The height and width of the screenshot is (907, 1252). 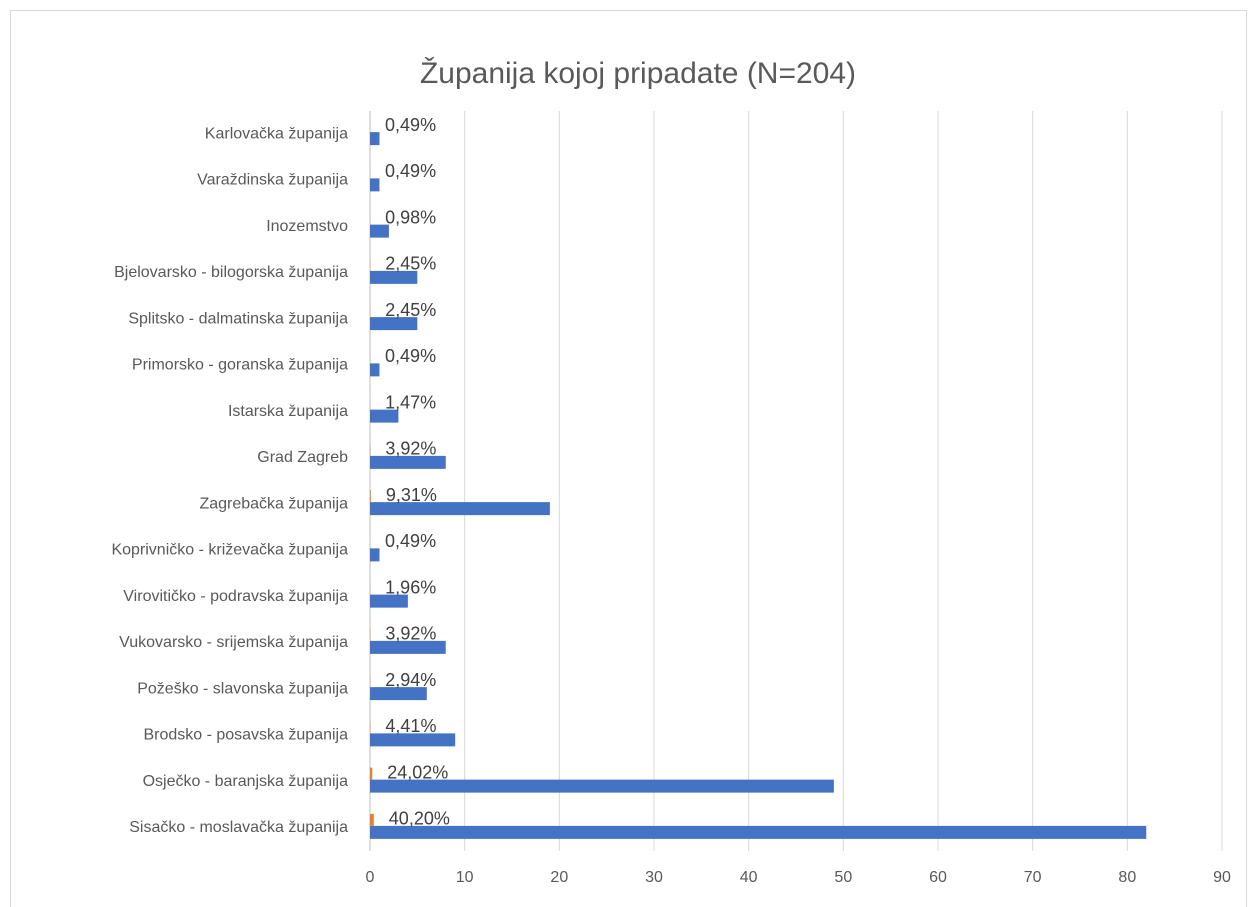 I want to click on y-tick-label: Splitsko - dalmatinska županija, so click(x=238, y=318).